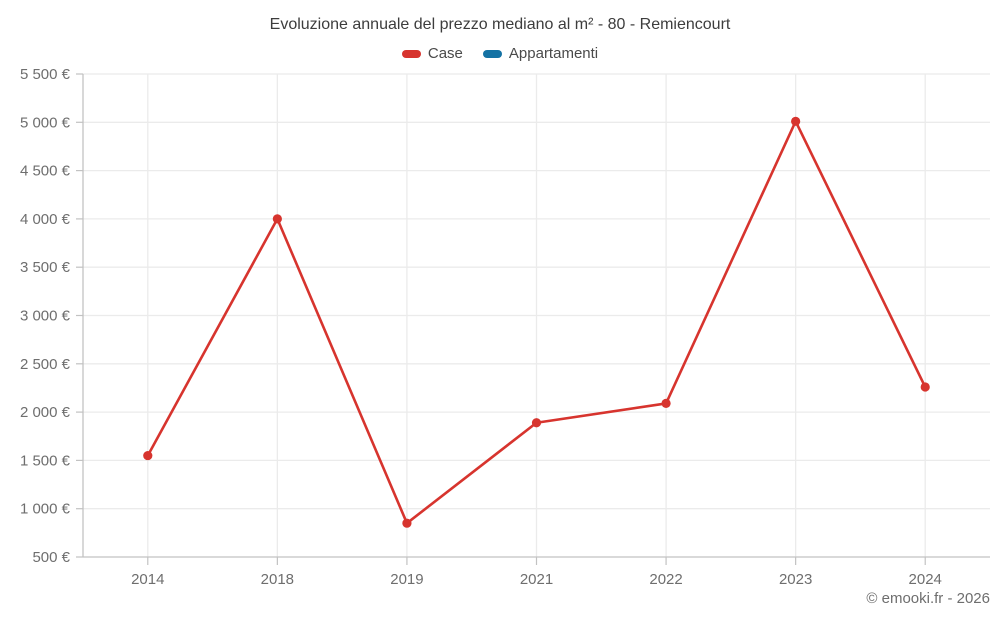 This screenshot has width=1000, height=625. Describe the element at coordinates (45, 267) in the screenshot. I see `y-tick-label: 3 500 €` at that location.